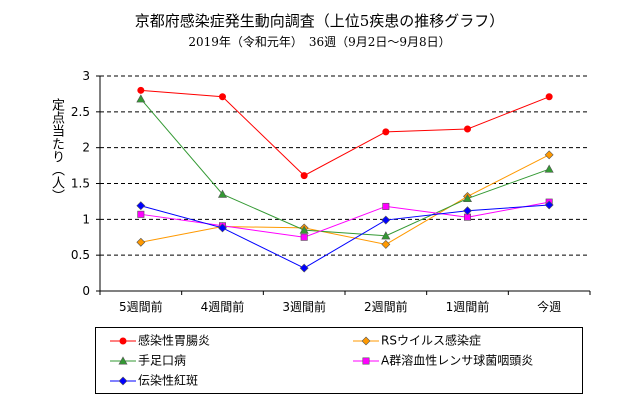 The image size is (639, 415). Describe the element at coordinates (86, 76) in the screenshot. I see `y-tick-label: 3` at that location.